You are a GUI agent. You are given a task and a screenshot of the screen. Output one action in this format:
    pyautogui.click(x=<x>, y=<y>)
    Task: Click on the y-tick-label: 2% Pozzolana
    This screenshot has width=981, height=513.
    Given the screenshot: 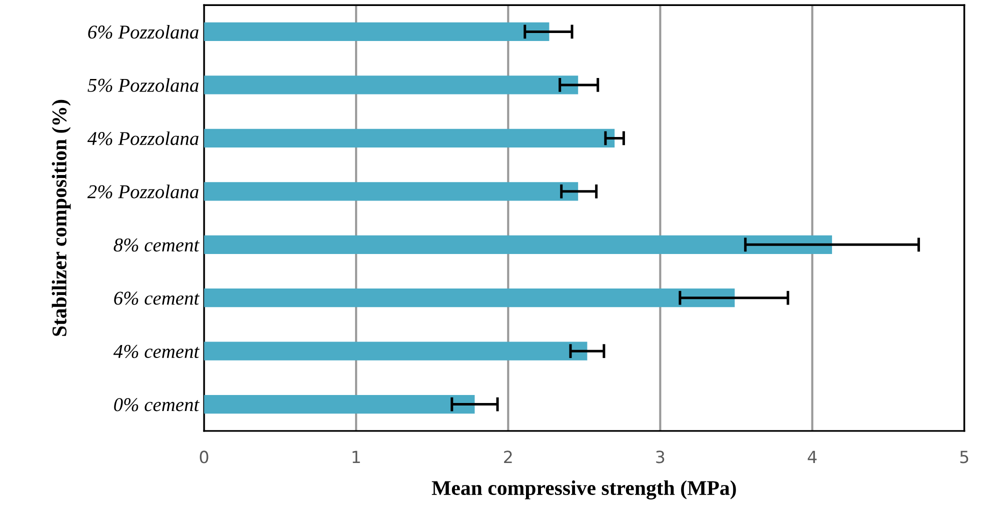 What is the action you would take?
    pyautogui.click(x=142, y=191)
    